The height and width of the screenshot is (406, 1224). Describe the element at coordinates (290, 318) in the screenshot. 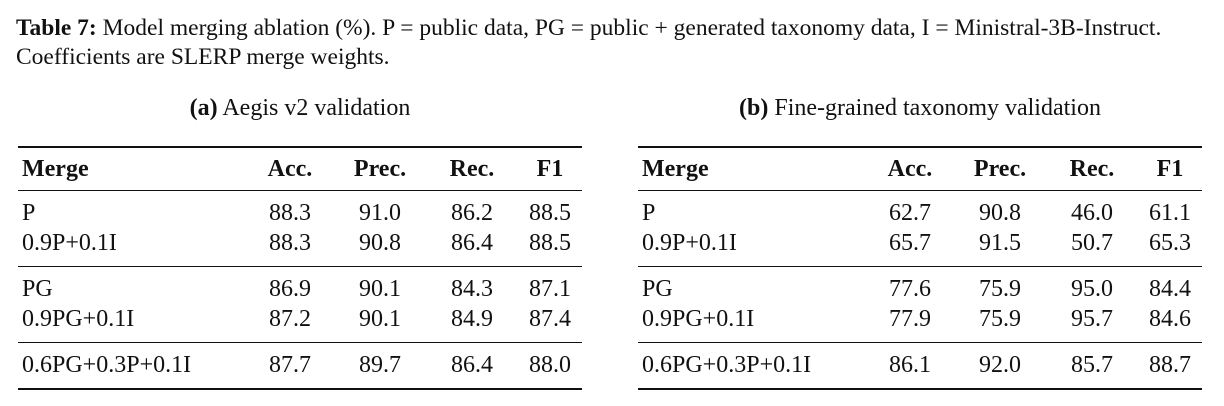

I see `table-cell: 87.2` at that location.